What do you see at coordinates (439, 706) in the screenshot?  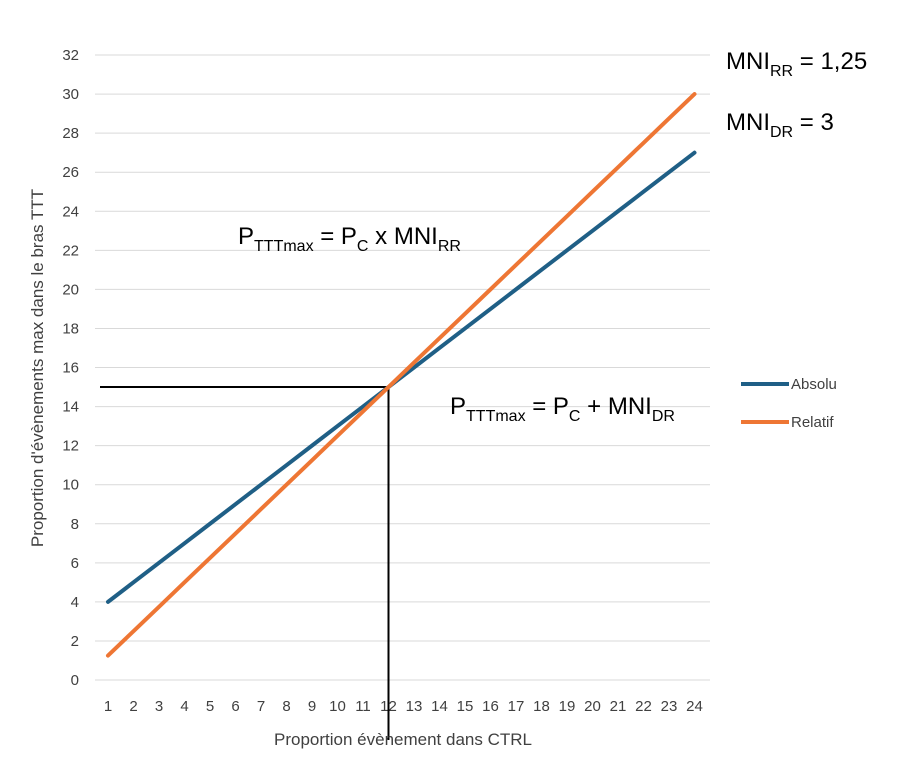 I see `x-tick-label: 14` at bounding box center [439, 706].